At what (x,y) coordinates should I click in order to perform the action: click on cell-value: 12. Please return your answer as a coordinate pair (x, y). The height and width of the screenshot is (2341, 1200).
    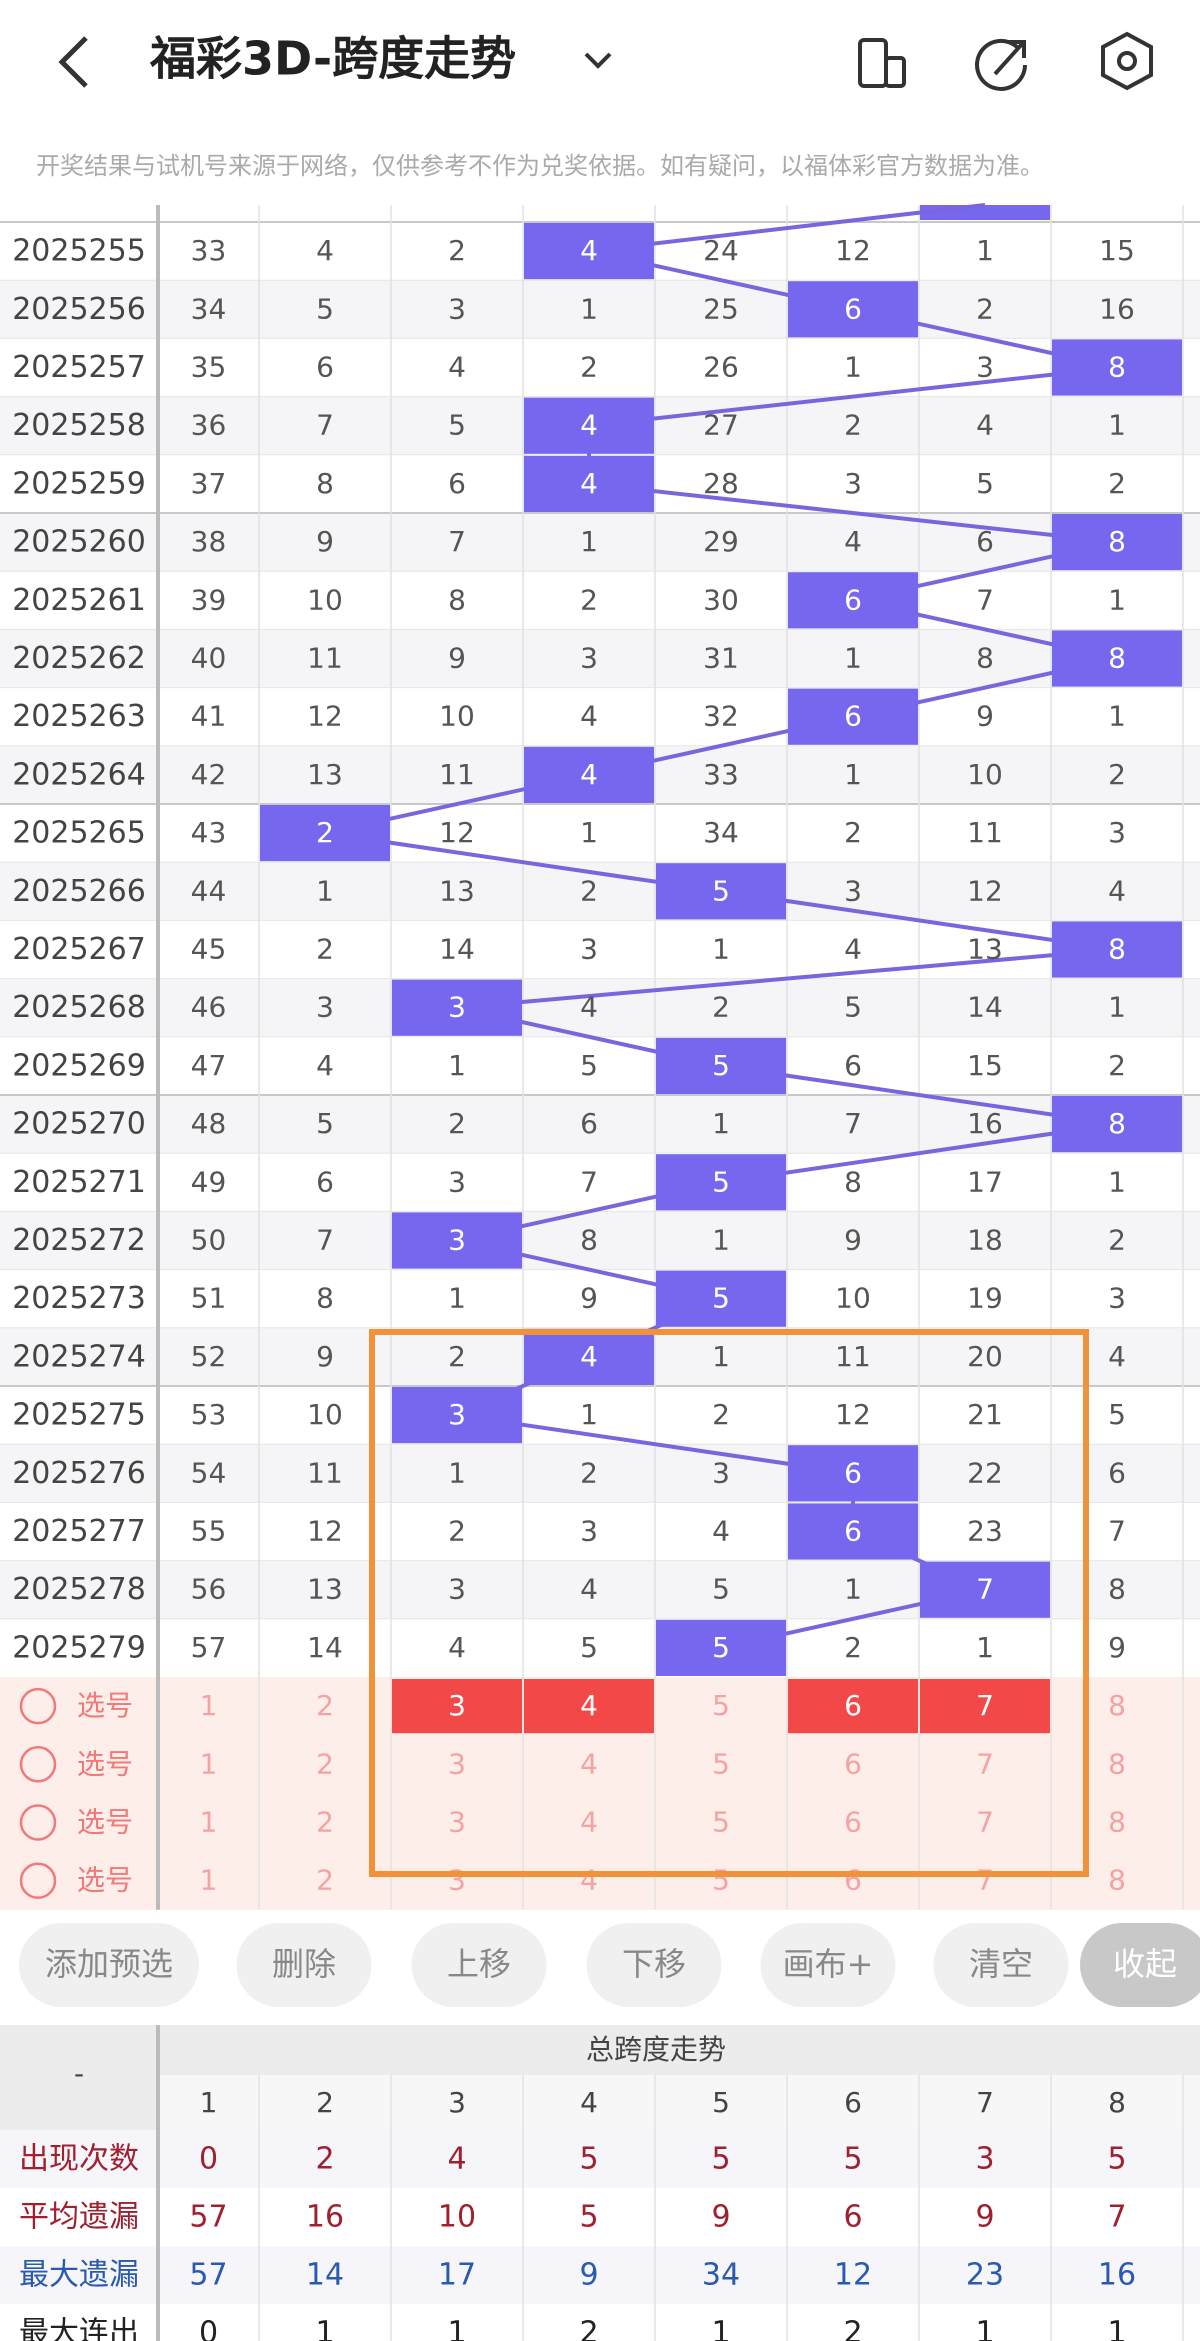
    Looking at the image, I should click on (457, 832).